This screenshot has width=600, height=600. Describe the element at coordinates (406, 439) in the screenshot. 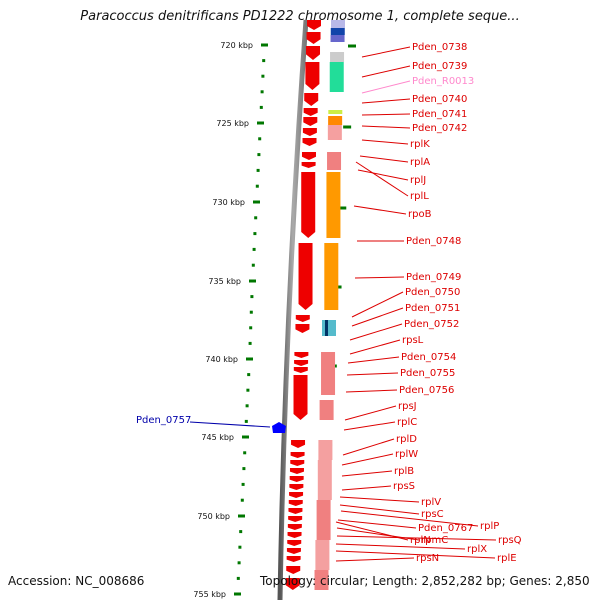

I see `gene-label: rplD` at that location.